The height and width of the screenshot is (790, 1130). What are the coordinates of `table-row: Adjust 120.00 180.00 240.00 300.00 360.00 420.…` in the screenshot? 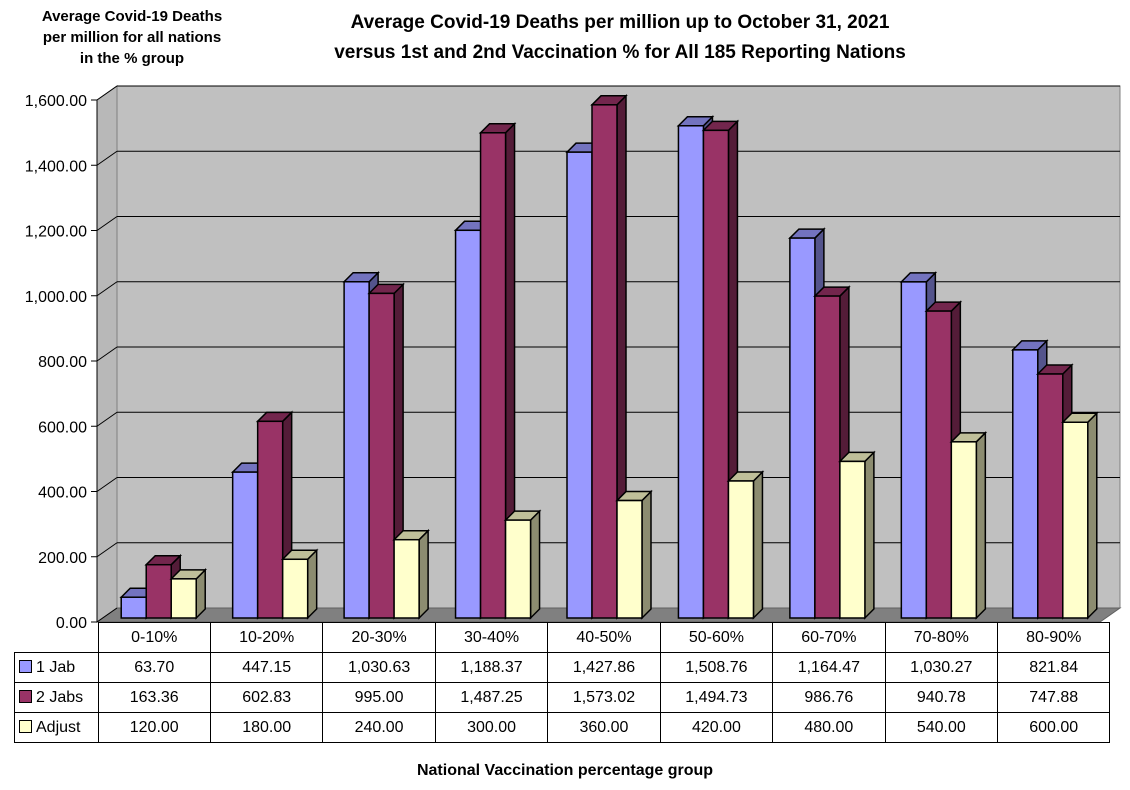 It's located at (562, 727).